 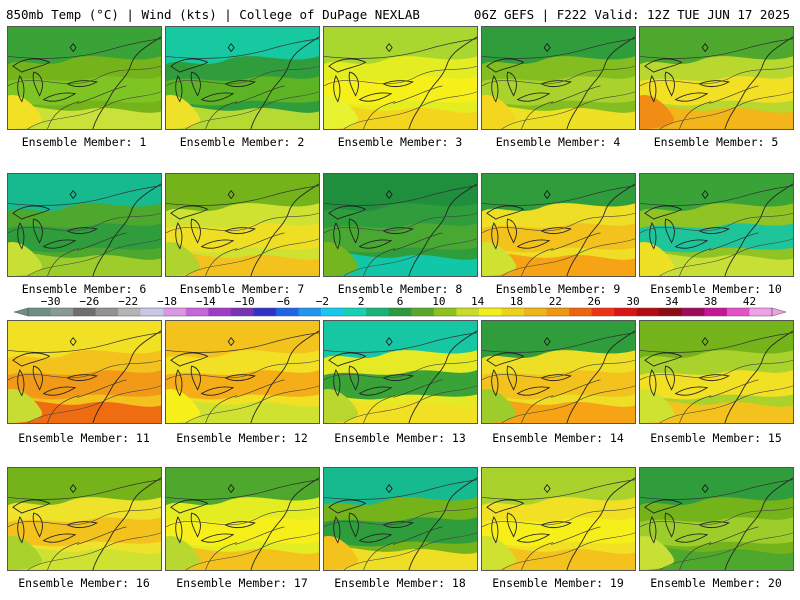 I want to click on colorbar-tick-label: −6, so click(x=283, y=301).